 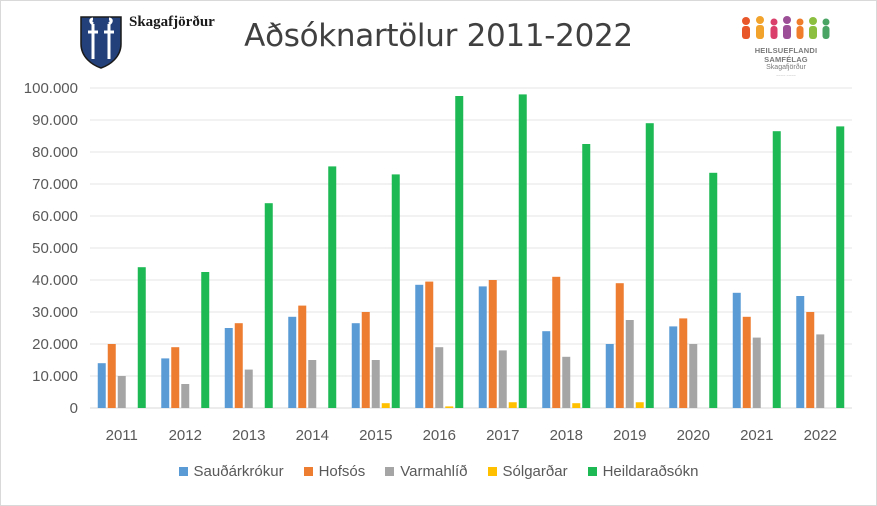 I want to click on page-title: Aðsóknartölur 2011-2022, so click(x=438, y=36).